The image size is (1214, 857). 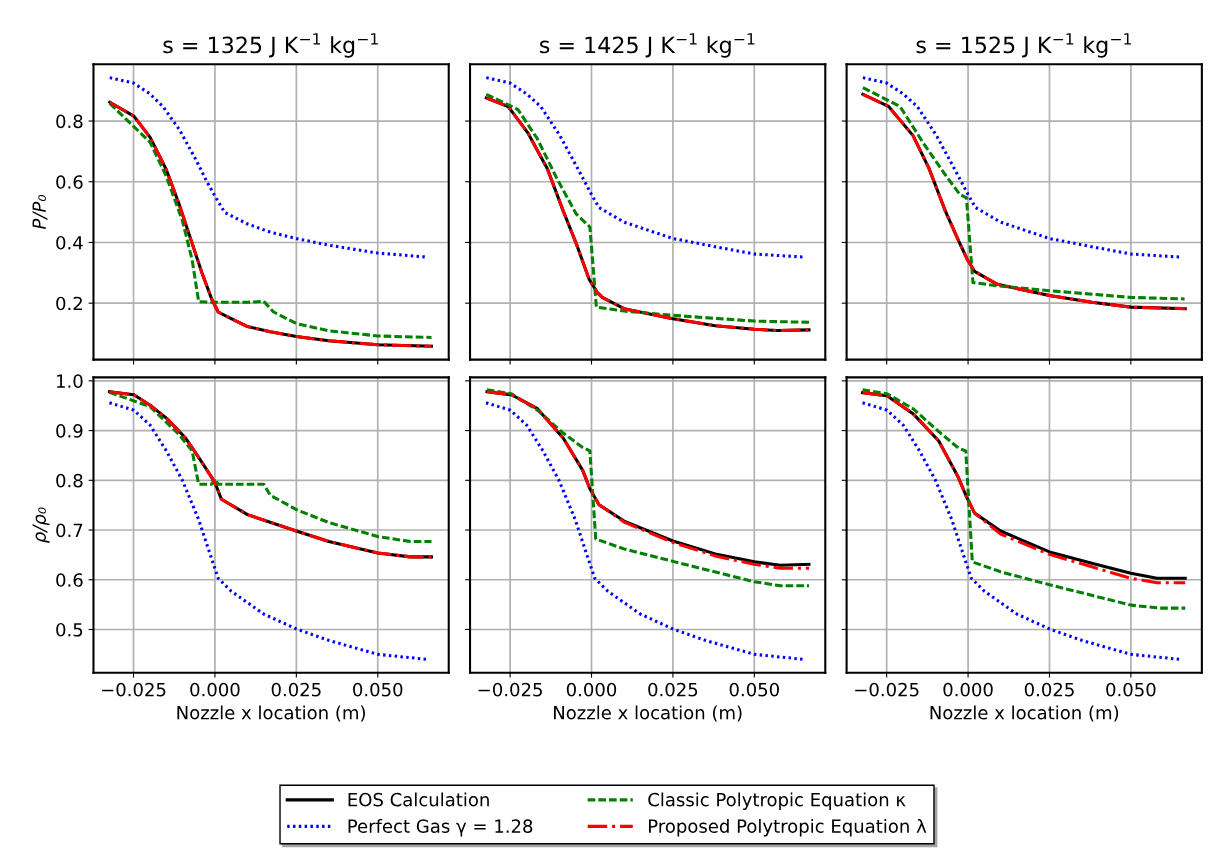 What do you see at coordinates (440, 827) in the screenshot?
I see `legend-label: Perfect Gas γ = 1.28` at bounding box center [440, 827].